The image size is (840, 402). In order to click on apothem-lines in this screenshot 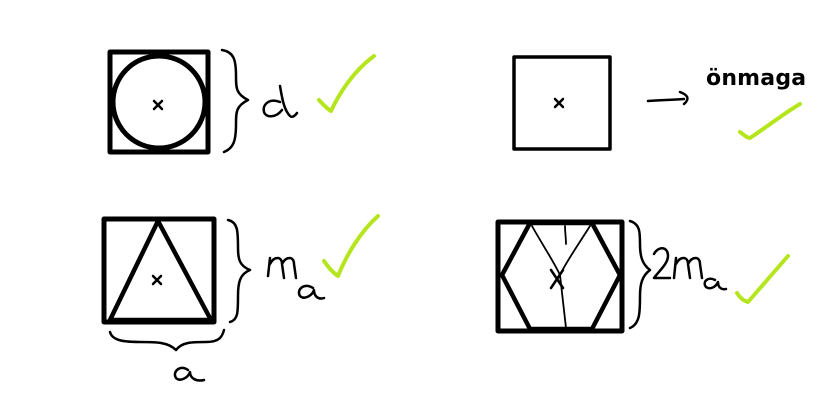, I will do `click(561, 277)`.